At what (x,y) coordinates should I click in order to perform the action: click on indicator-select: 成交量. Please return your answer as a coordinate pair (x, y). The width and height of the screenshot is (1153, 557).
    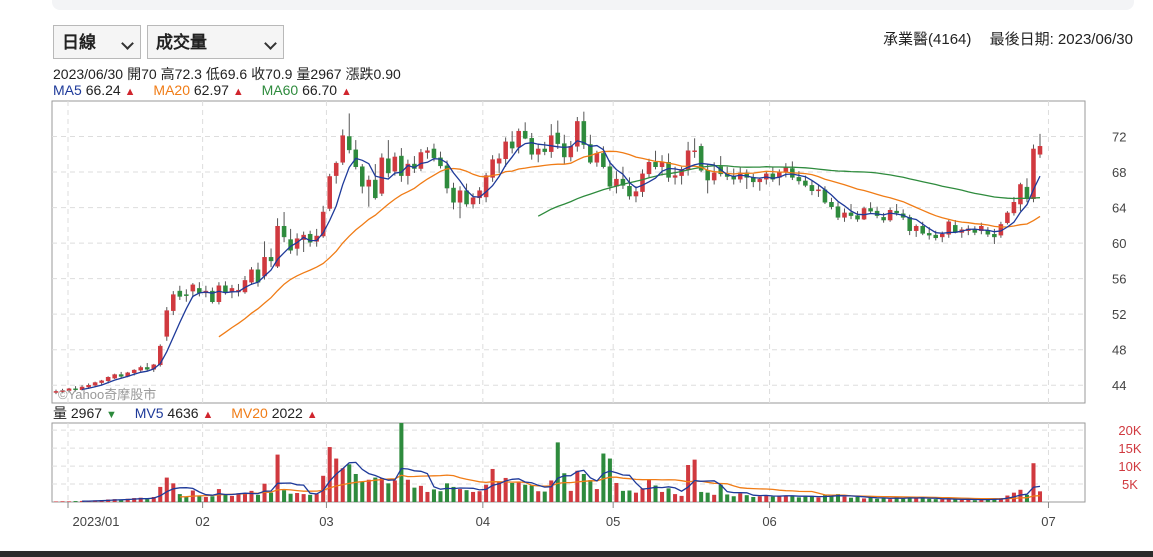
    Looking at the image, I should click on (215, 42).